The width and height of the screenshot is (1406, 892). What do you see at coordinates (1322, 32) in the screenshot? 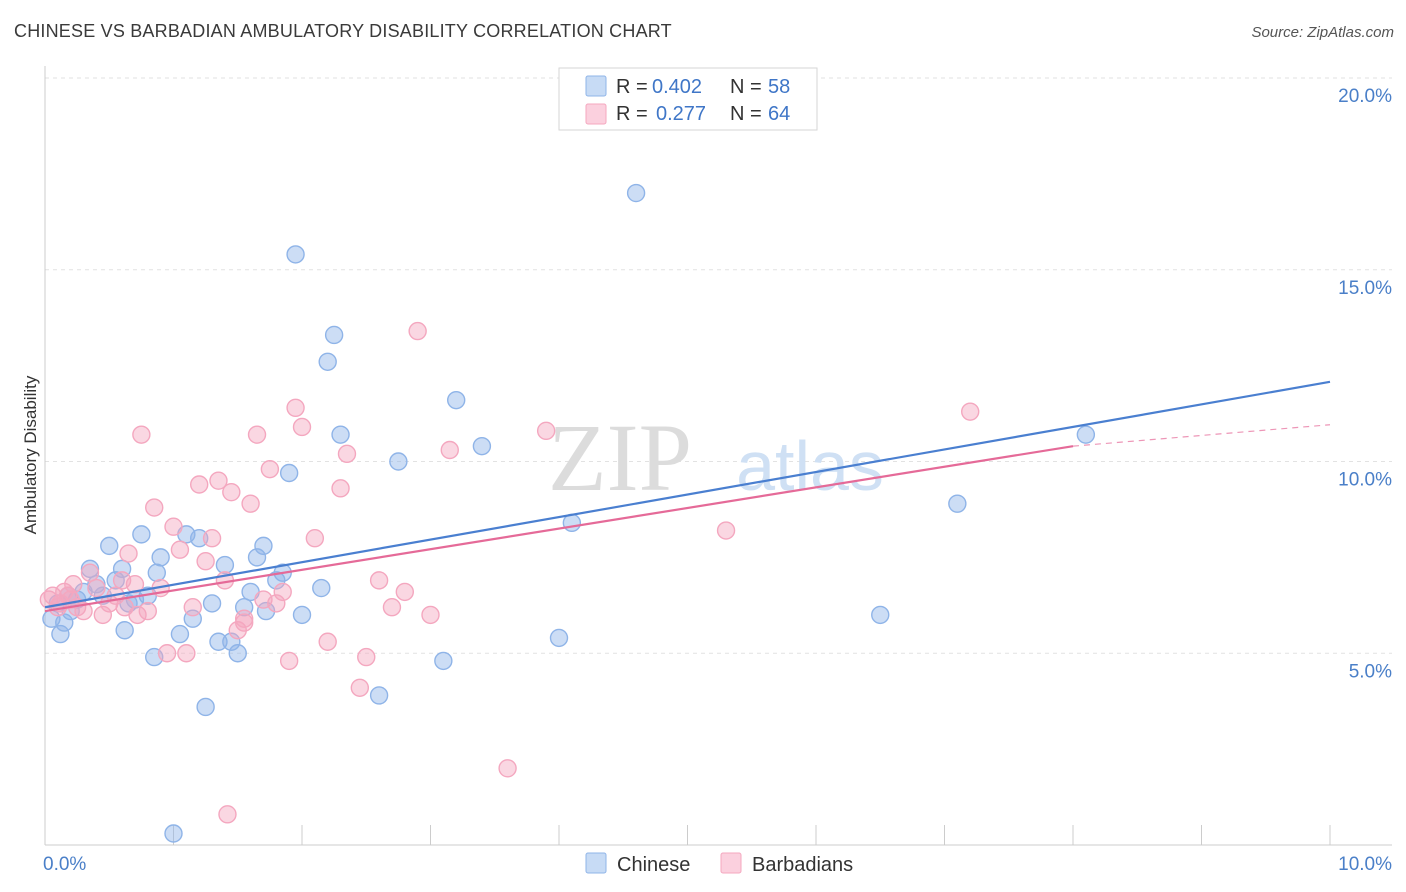
I see `source-label: Source: ZipAtlas.com` at bounding box center [1322, 32].